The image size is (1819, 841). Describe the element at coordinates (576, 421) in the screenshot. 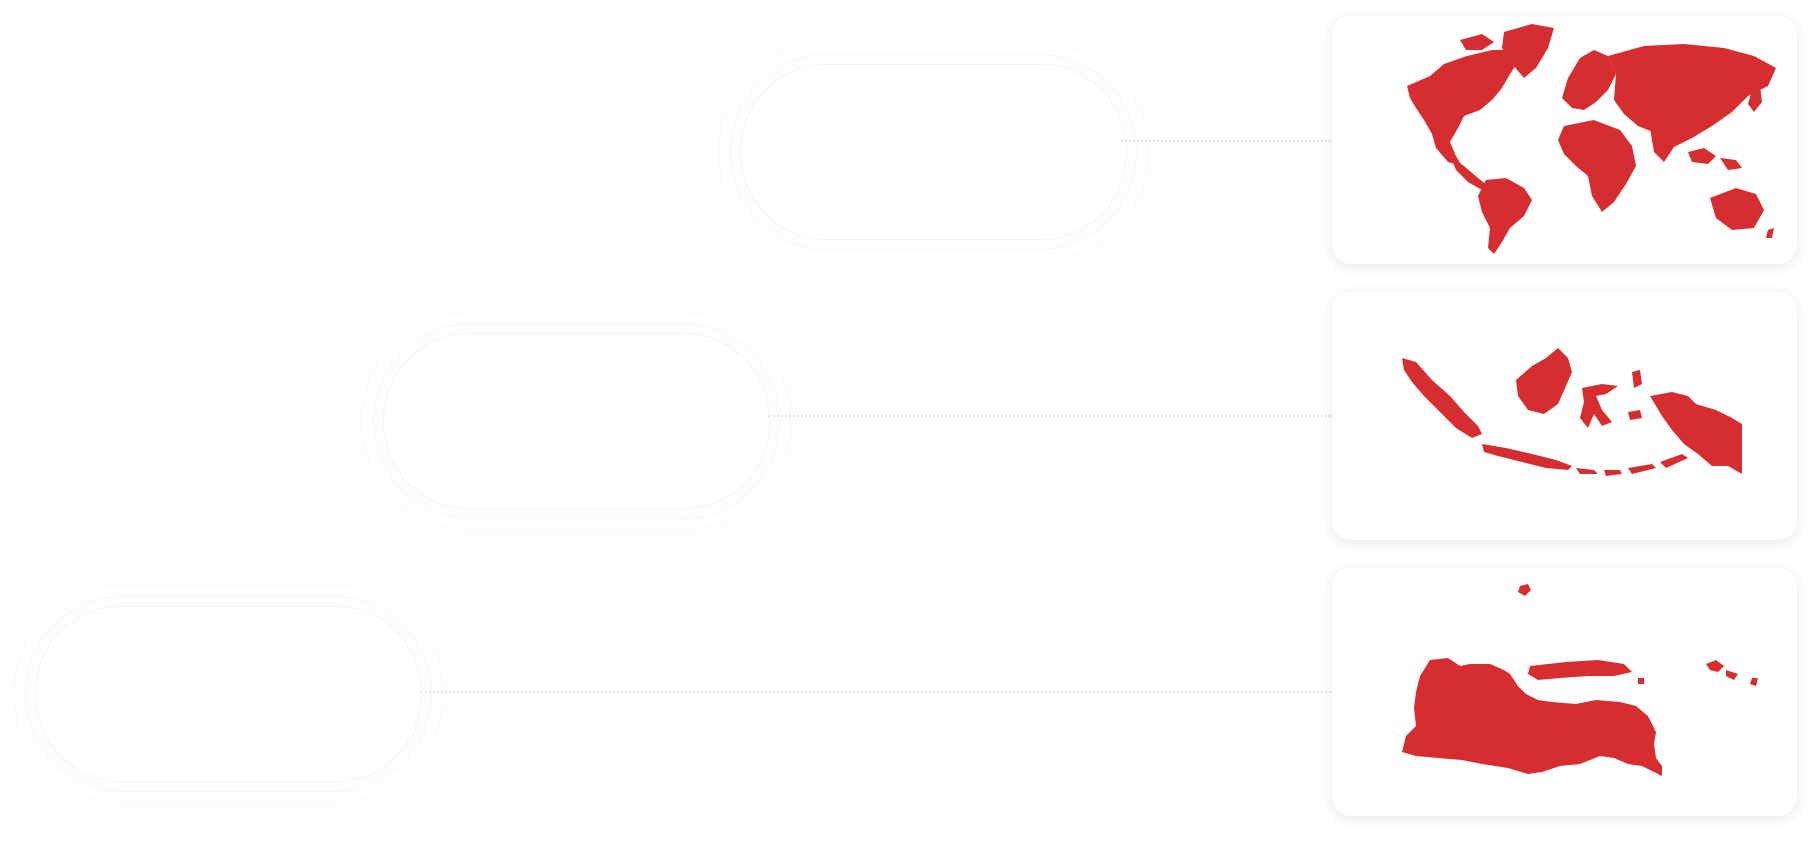

I see `level-indonesia-node` at that location.